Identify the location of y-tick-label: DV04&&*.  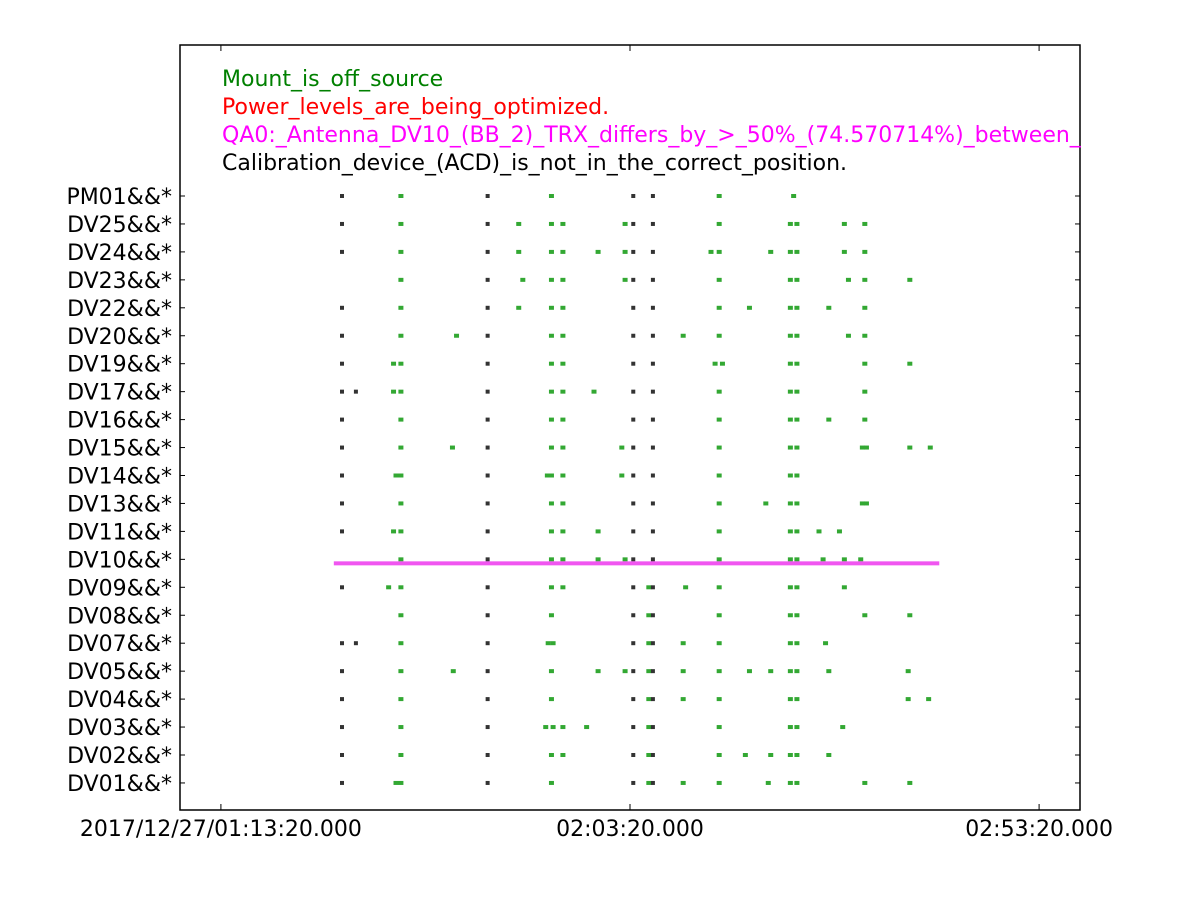
(119, 700).